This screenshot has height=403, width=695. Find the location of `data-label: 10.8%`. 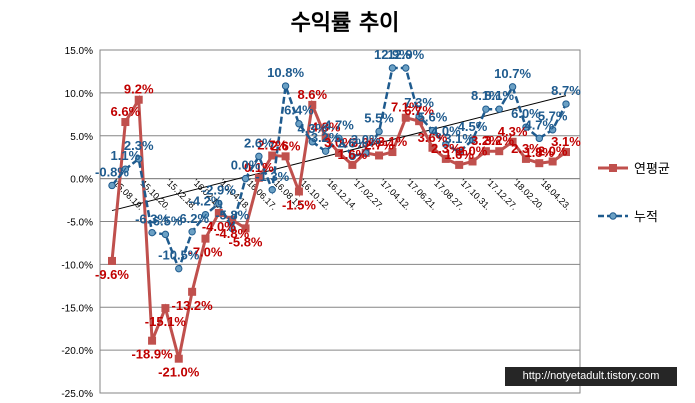

data-label: 10.8% is located at coordinates (285, 72).